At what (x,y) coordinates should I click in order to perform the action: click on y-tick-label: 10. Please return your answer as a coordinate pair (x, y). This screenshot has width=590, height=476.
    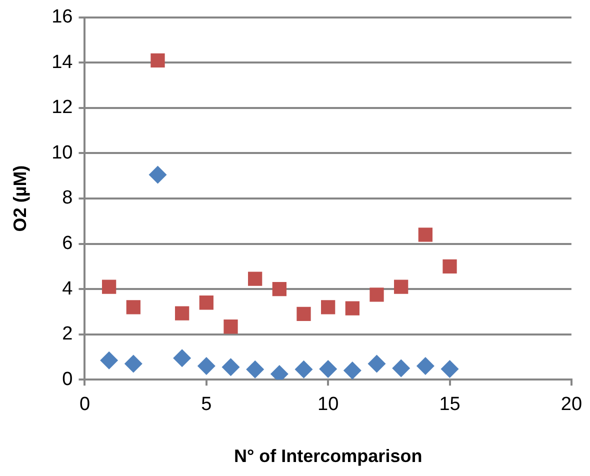
    Looking at the image, I should click on (62, 153).